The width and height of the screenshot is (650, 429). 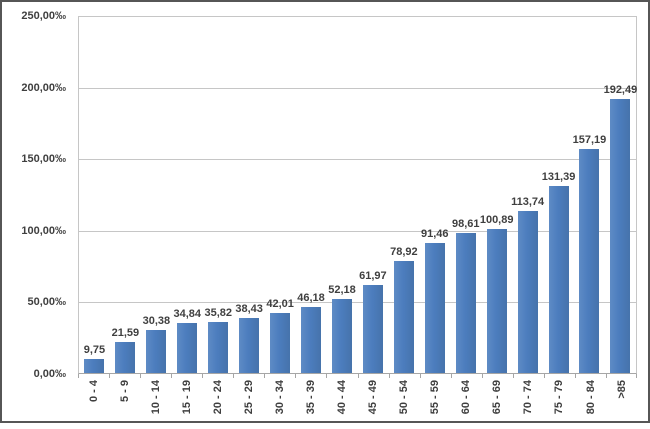 What do you see at coordinates (155, 397) in the screenshot?
I see `x-axis-label-text: 10 - 14` at bounding box center [155, 397].